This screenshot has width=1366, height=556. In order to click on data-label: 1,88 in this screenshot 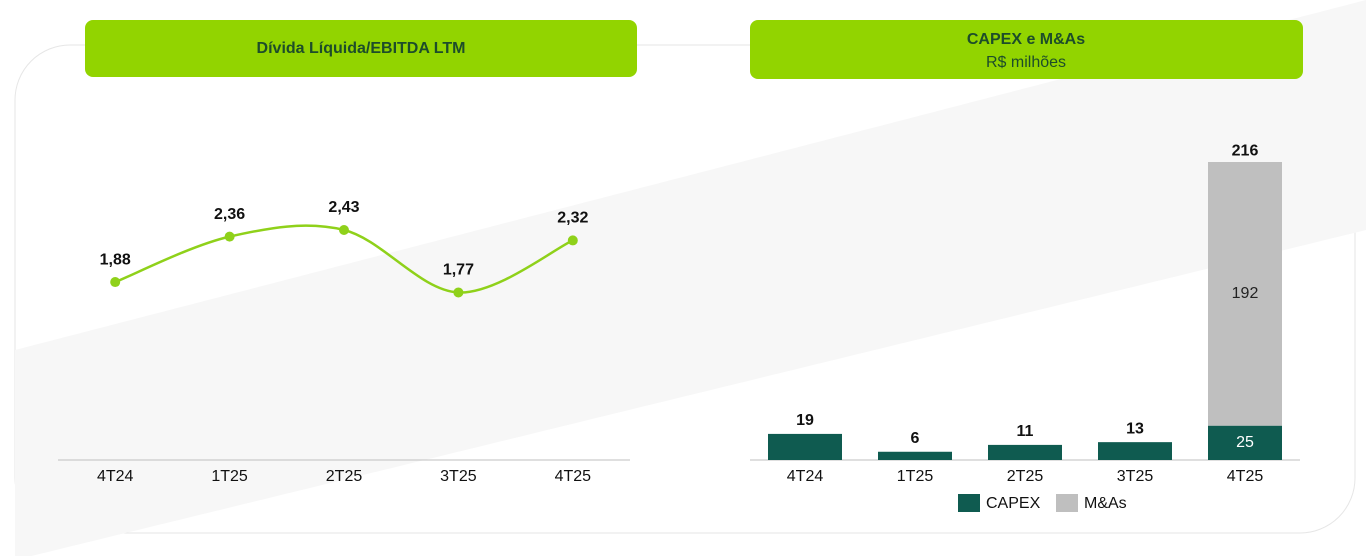, I will do `click(115, 259)`.